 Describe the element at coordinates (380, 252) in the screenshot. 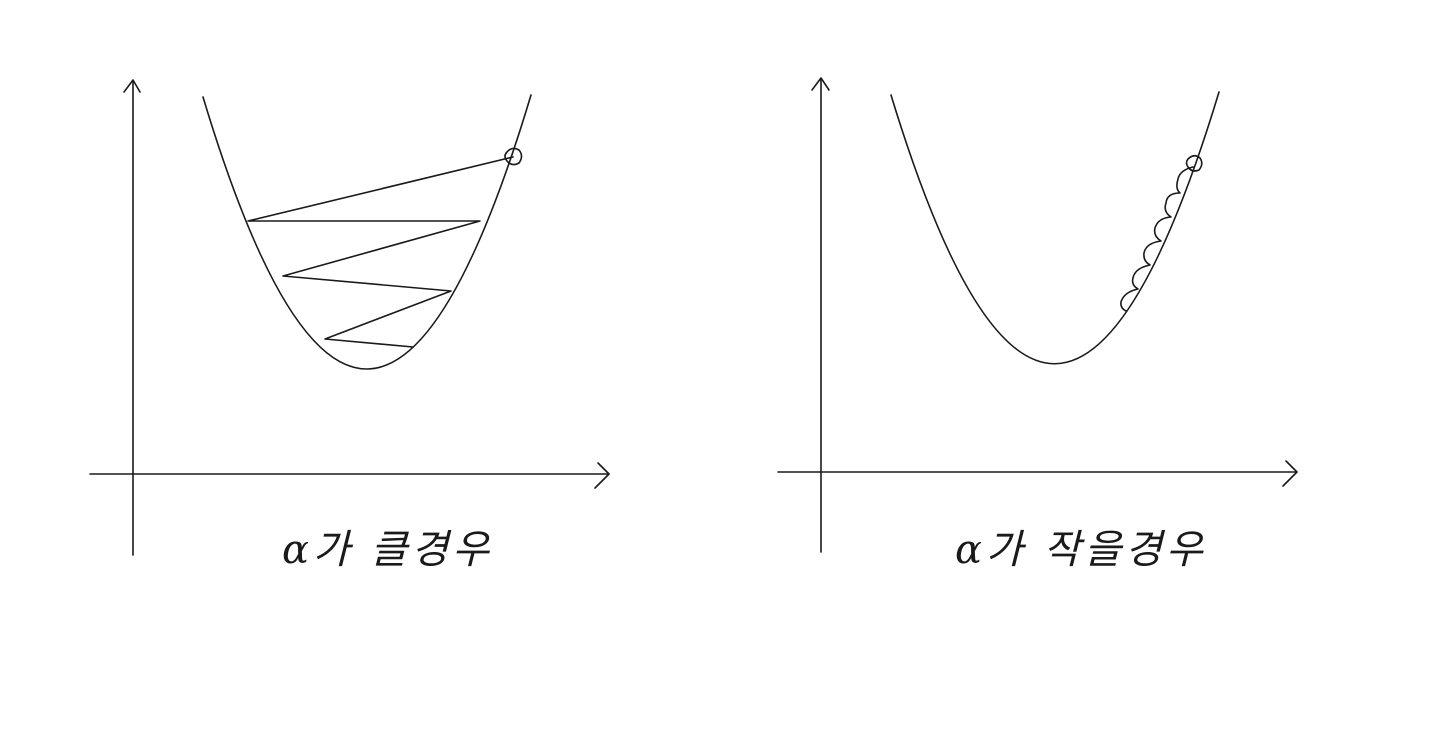

I see `gradient-step-zigzag` at that location.